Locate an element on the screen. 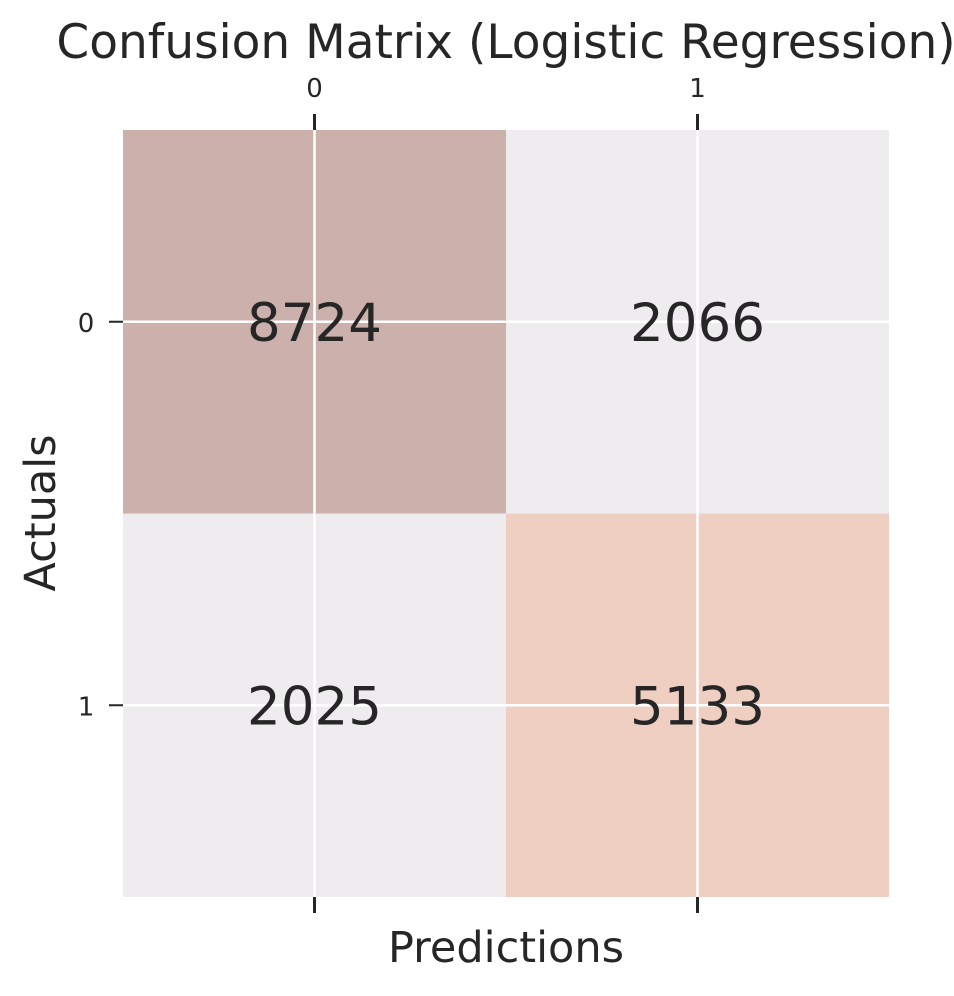  chart-title: Confusion Matrix (Logistic Regression) is located at coordinates (505, 42).